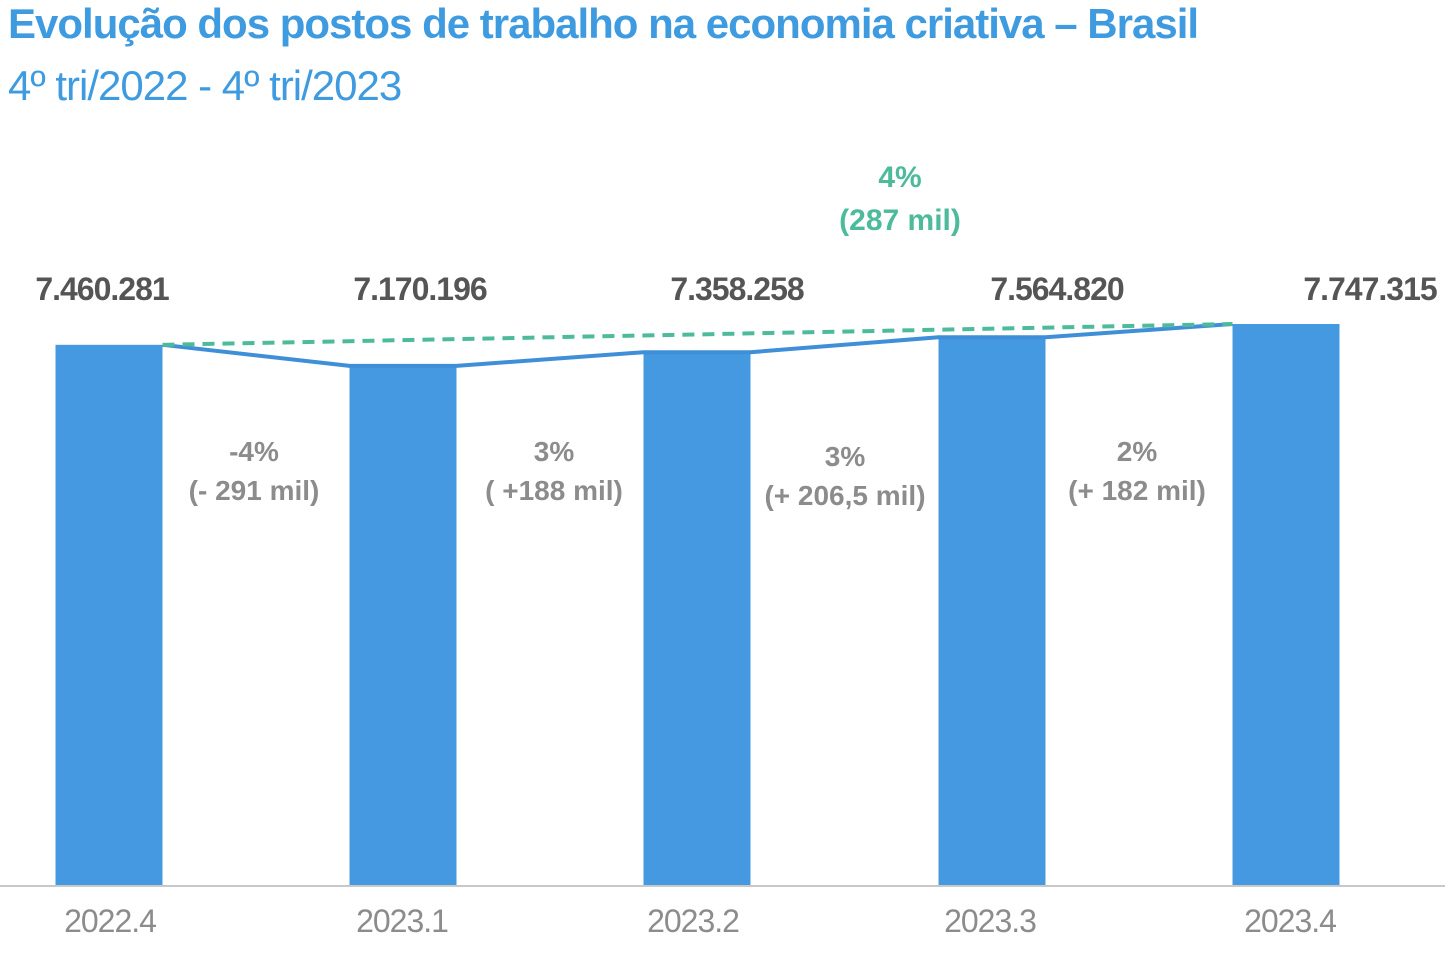 The height and width of the screenshot is (958, 1445). Describe the element at coordinates (205, 85) in the screenshot. I see `chart-subtitle: 4º tri/2022 - 4º tri/2023` at that location.